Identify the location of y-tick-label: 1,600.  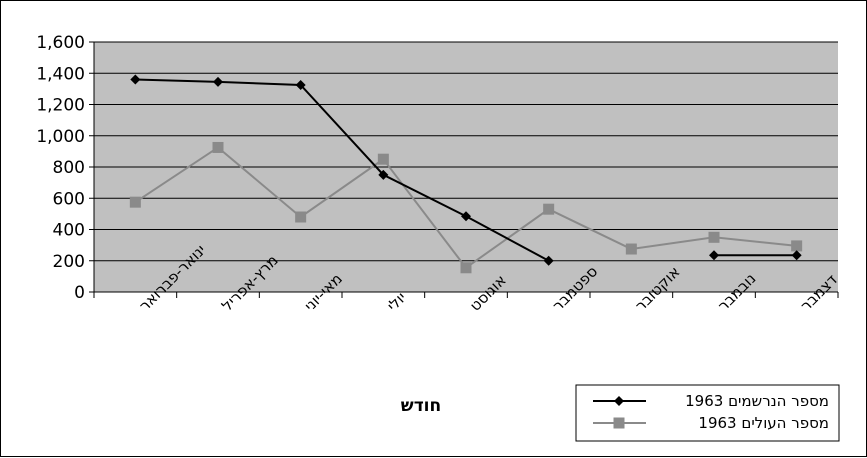
(60, 43).